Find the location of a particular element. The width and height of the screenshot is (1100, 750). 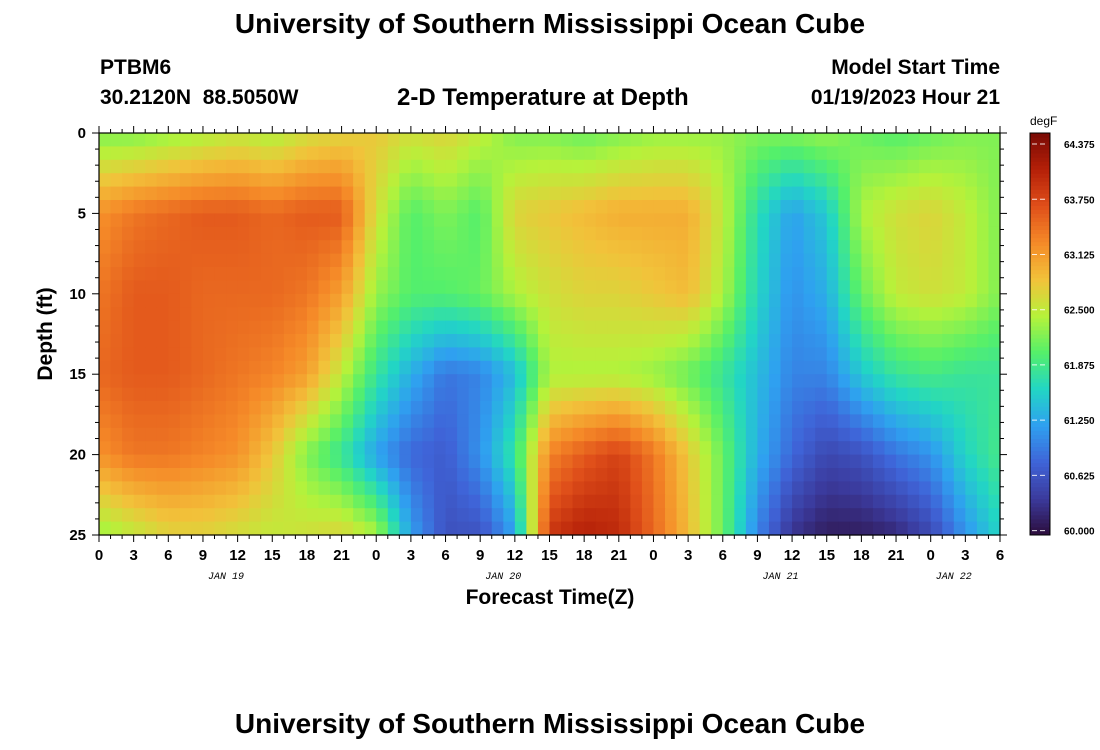

colorbar-unit-label: degF is located at coordinates (1043, 121).